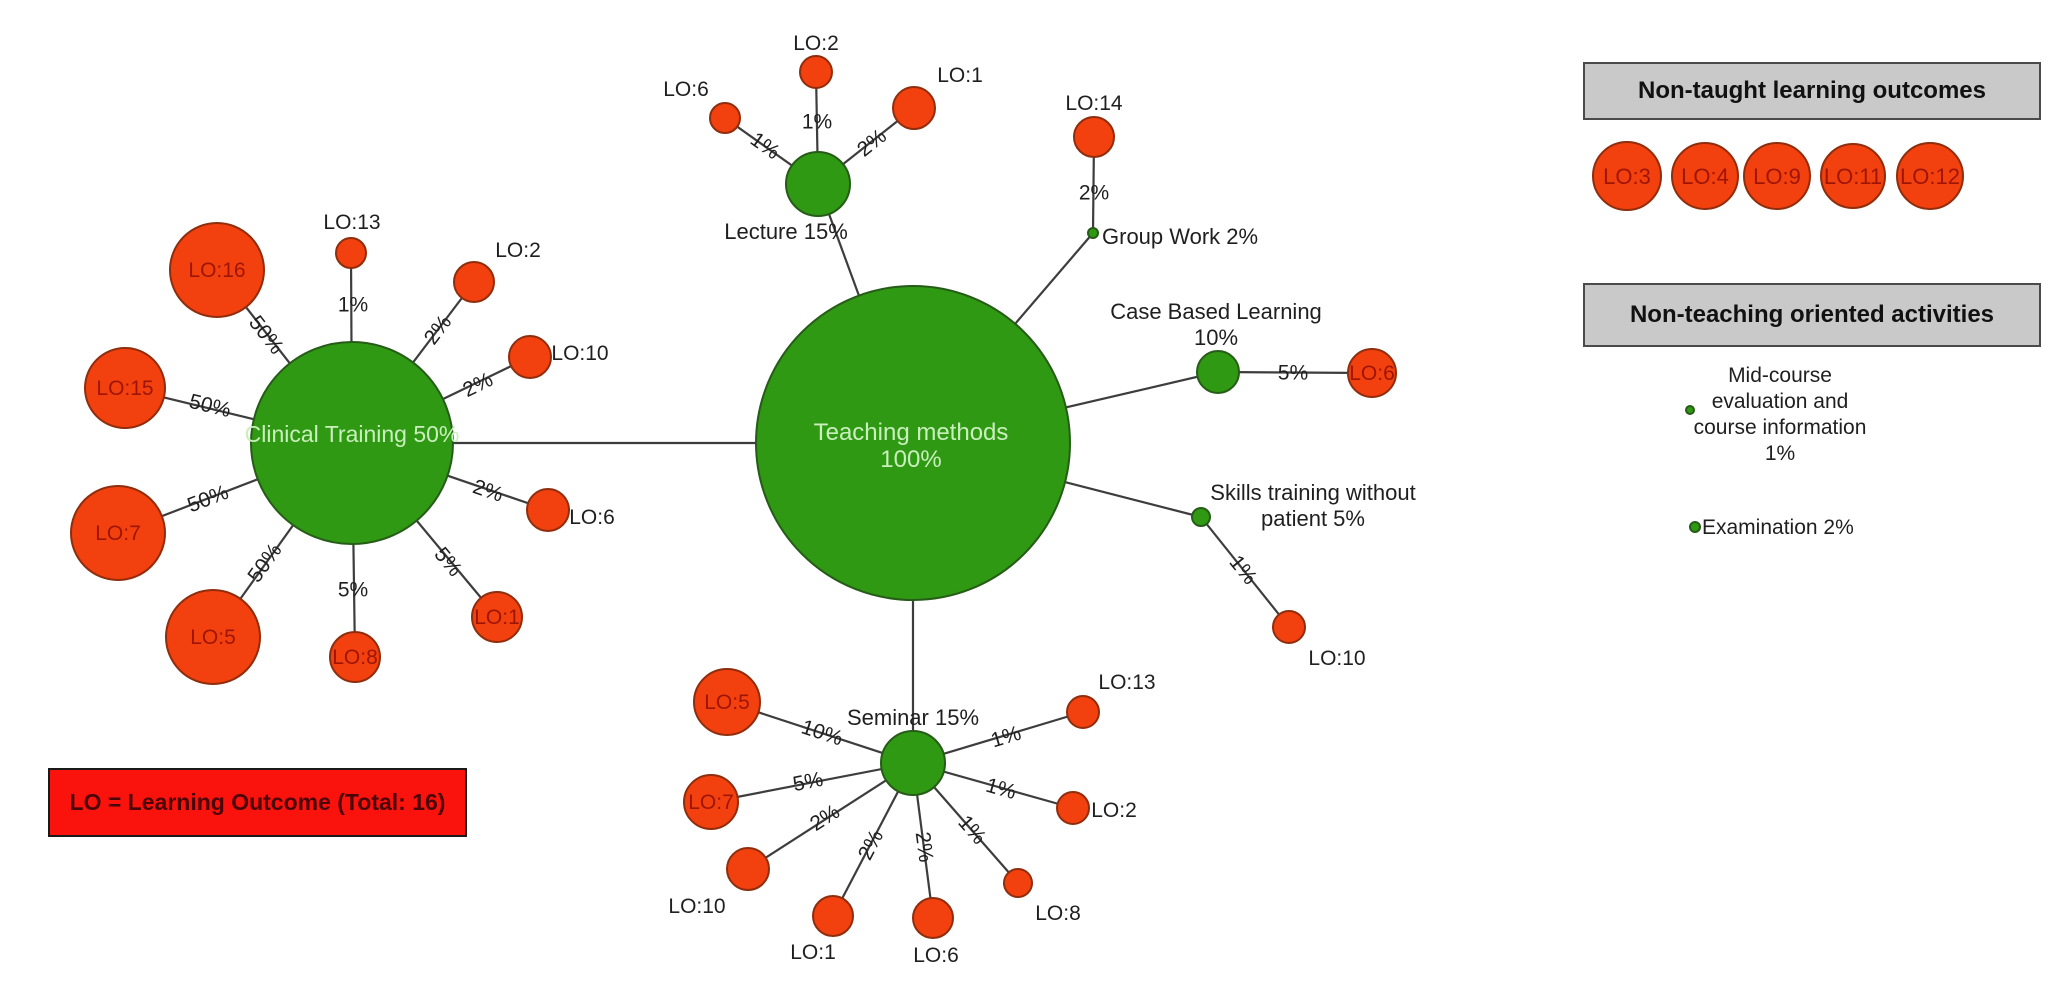 Image resolution: width=2059 pixels, height=1001 pixels. Describe the element at coordinates (911, 446) in the screenshot. I see `node-teaching-label: Teaching methods 100%` at that location.